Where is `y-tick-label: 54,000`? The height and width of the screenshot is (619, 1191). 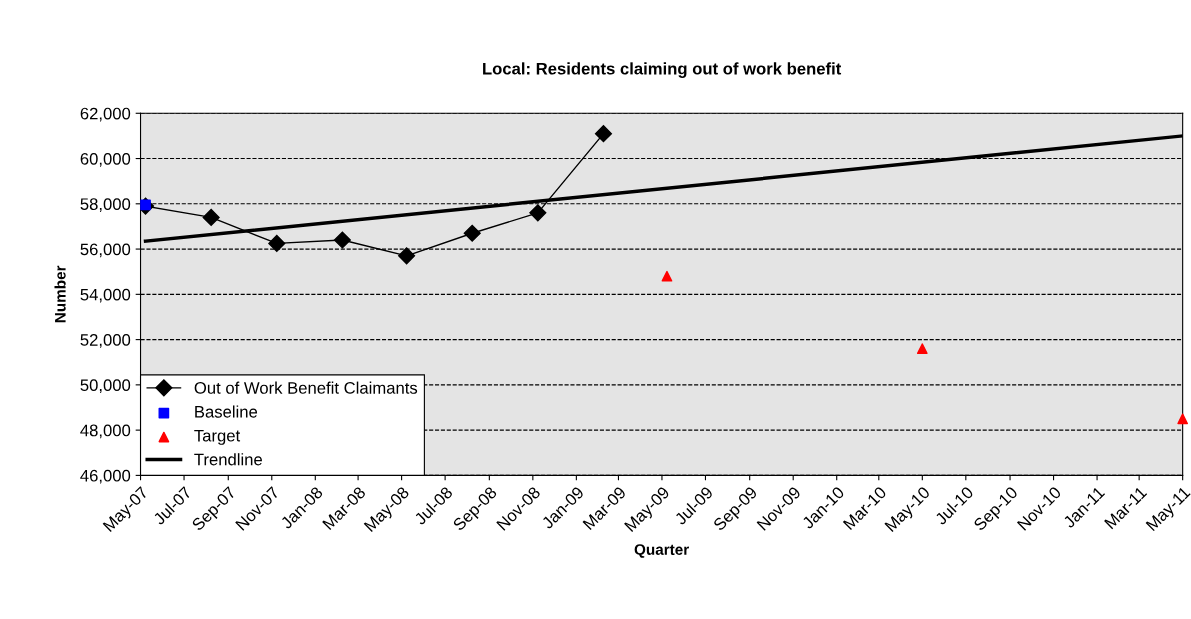
y-tick-label: 54,000 is located at coordinates (105, 295).